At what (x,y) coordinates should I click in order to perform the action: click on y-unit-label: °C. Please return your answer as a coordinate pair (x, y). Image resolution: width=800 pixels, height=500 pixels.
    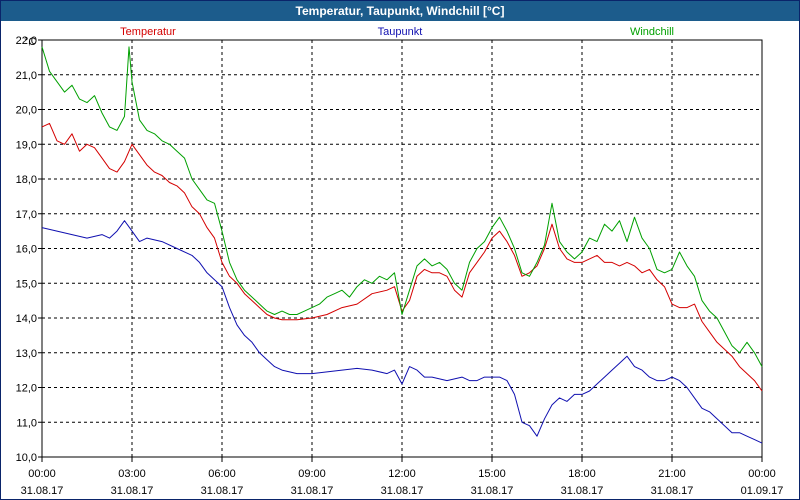
    Looking at the image, I should click on (30, 42).